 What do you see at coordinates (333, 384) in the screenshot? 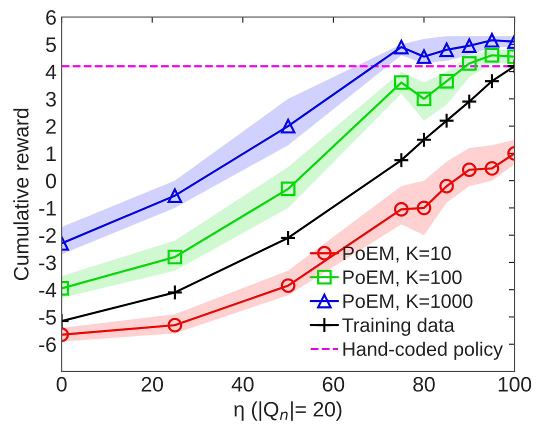
I see `x-tick-label: 60` at bounding box center [333, 384].